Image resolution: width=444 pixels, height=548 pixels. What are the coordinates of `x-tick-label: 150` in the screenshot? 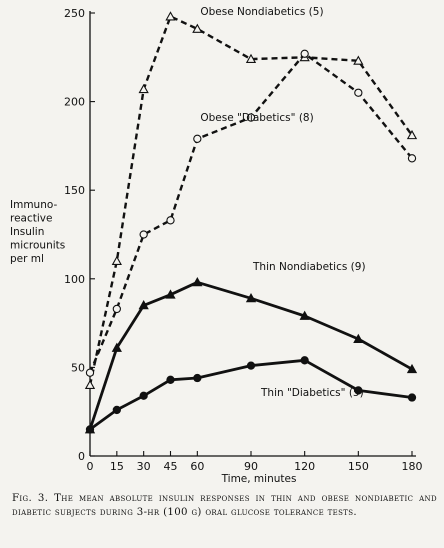 It's located at (358, 466).